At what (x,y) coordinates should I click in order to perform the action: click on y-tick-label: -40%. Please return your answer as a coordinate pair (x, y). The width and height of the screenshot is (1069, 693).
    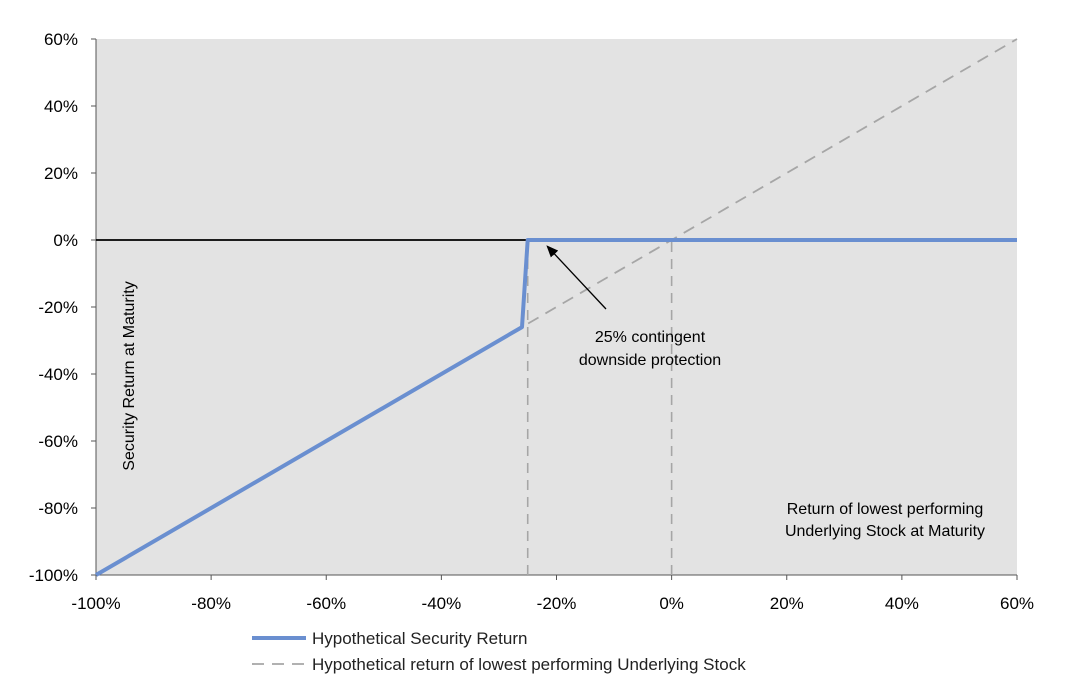
    Looking at the image, I should click on (58, 374).